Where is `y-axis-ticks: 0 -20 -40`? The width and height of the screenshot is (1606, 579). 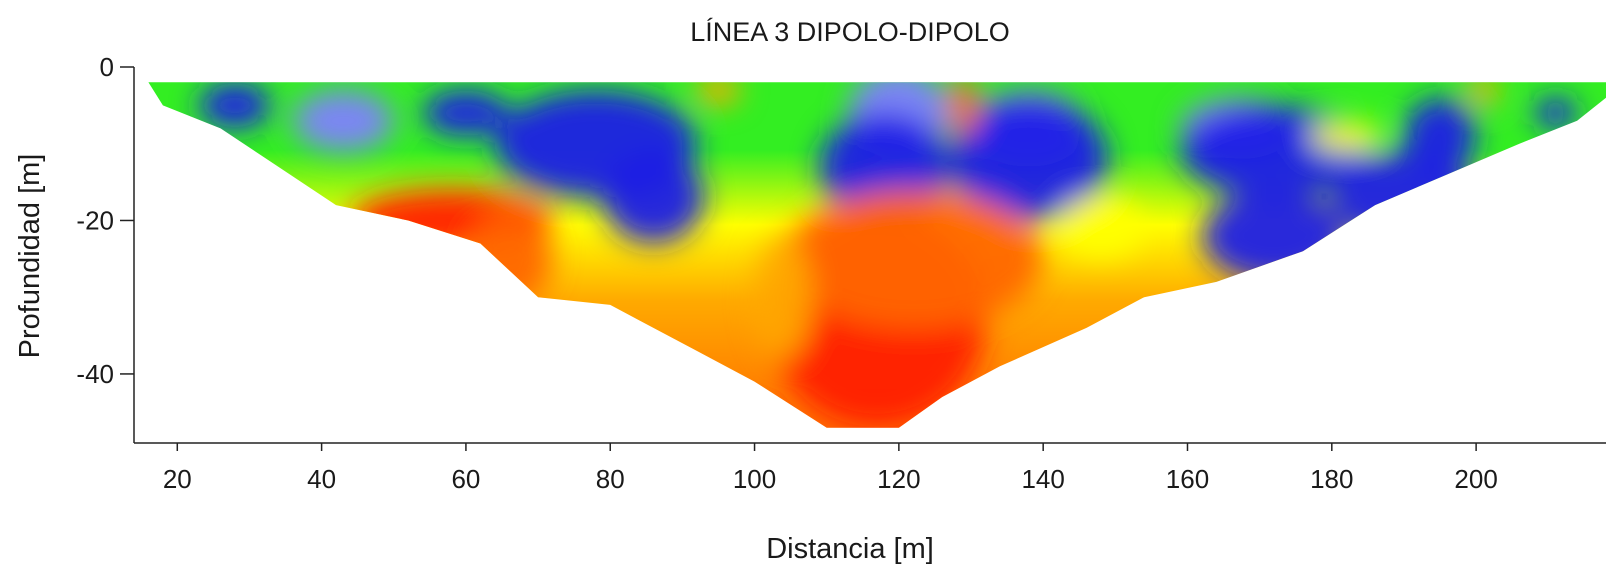
y-axis-ticks: 0 -20 -40 is located at coordinates (105, 220).